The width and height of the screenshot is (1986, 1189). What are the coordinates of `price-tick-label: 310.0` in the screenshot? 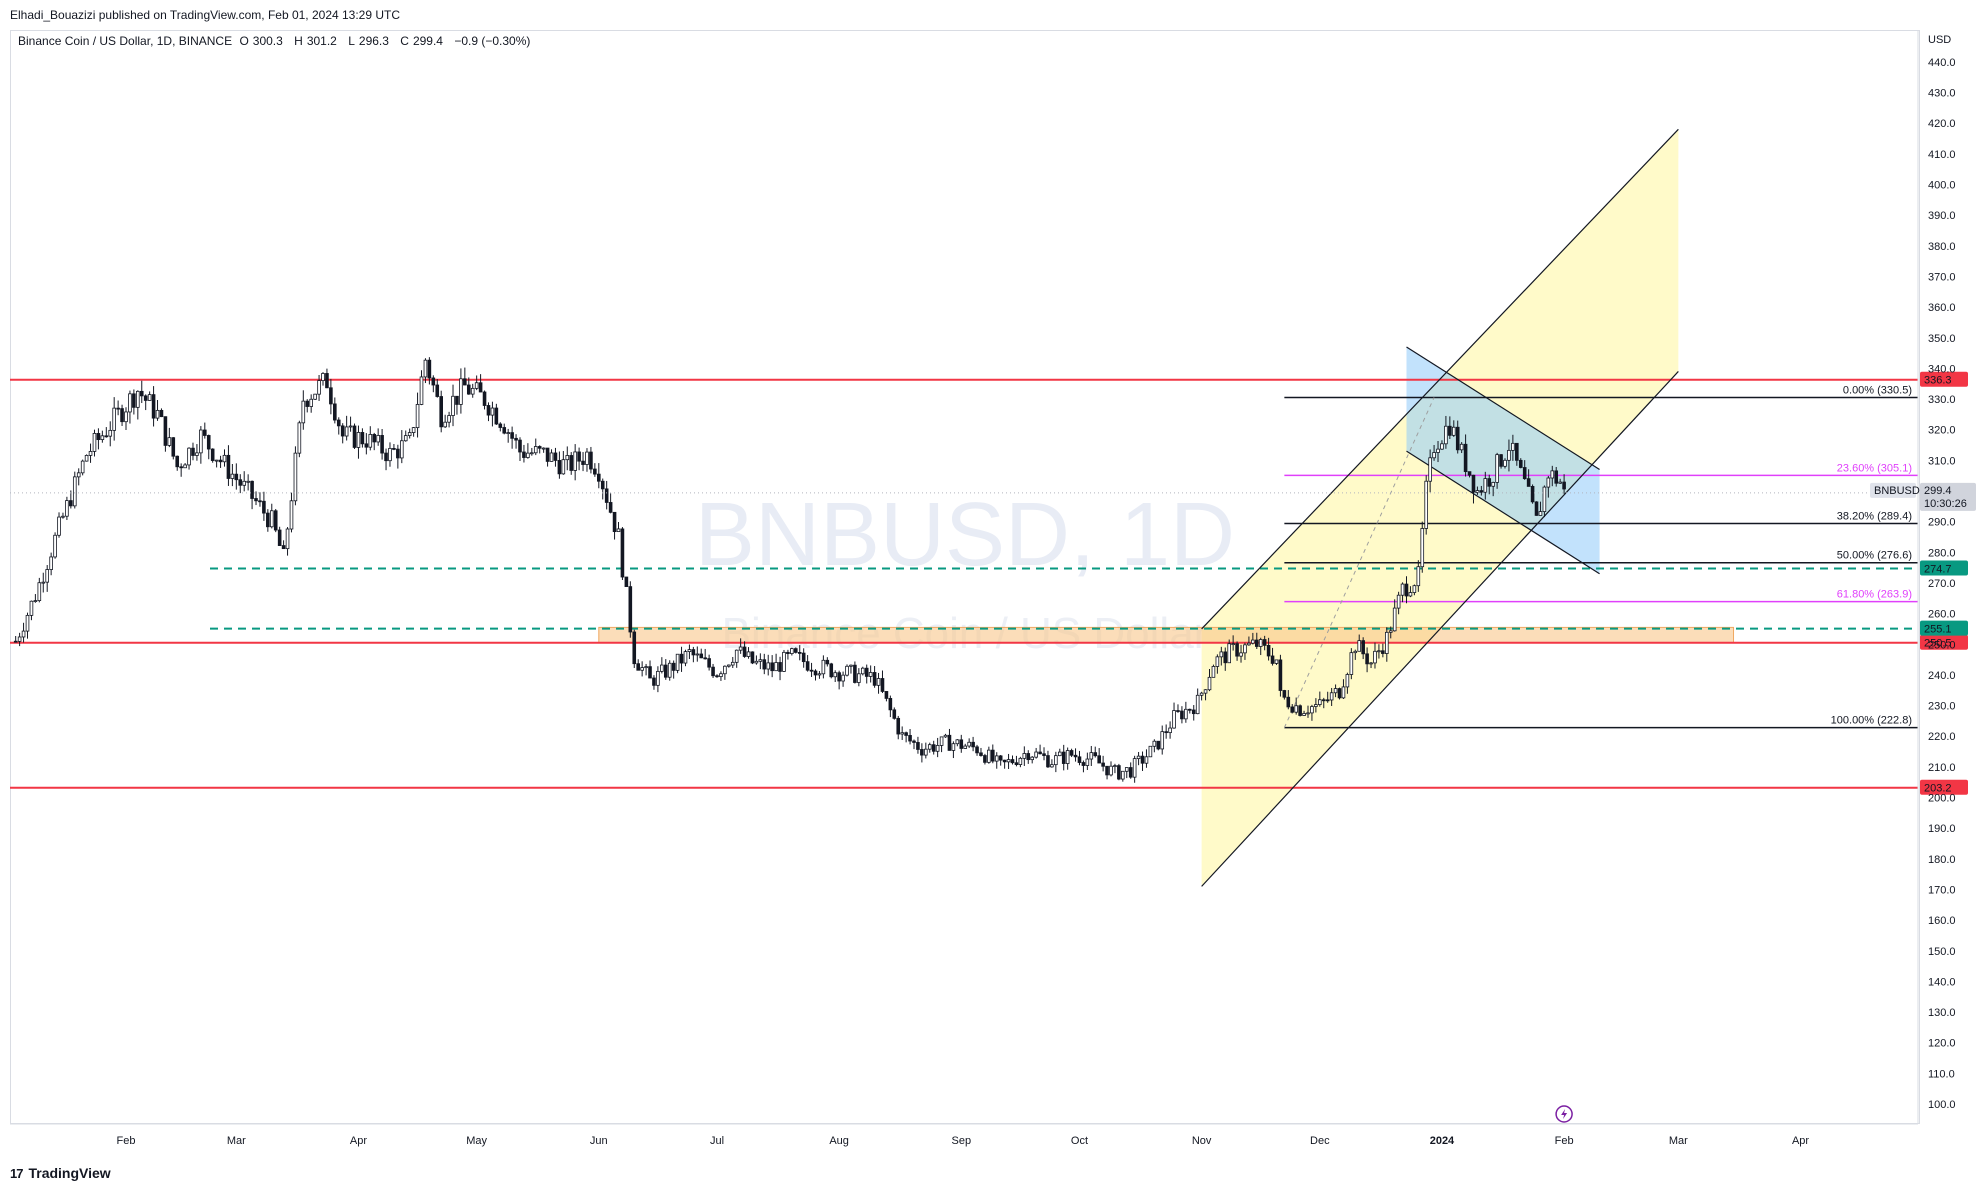 It's located at (1942, 461).